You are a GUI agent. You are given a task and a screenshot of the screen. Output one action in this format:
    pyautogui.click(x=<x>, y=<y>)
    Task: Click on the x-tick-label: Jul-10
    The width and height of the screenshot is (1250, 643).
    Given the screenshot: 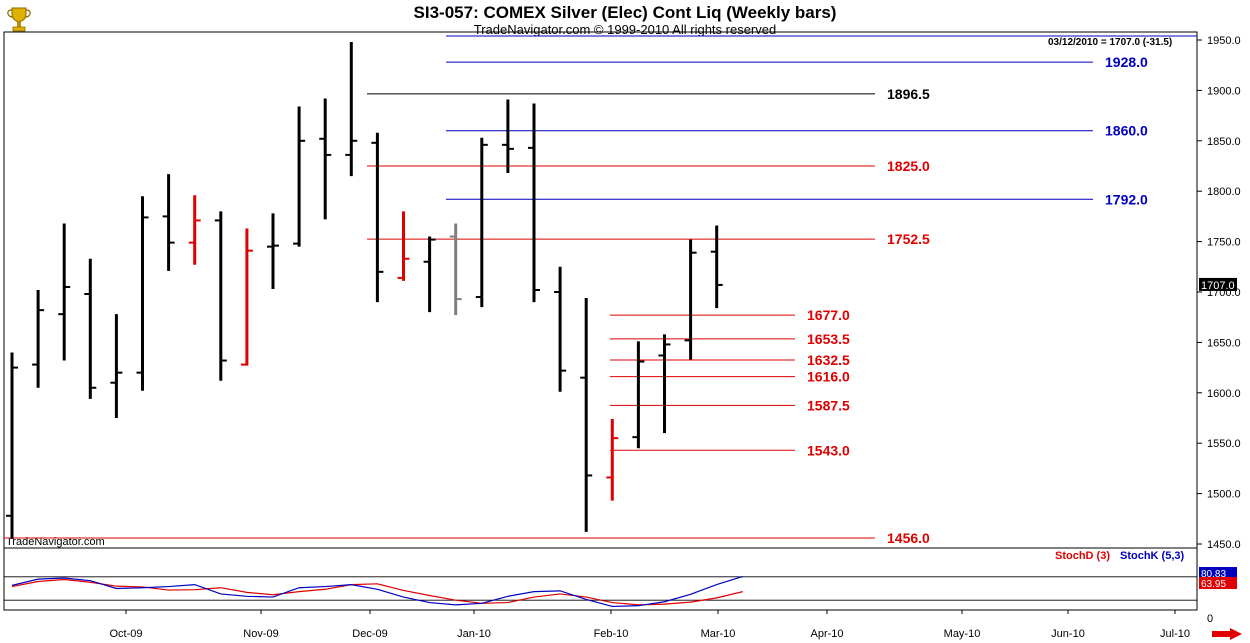 What is the action you would take?
    pyautogui.click(x=1175, y=634)
    